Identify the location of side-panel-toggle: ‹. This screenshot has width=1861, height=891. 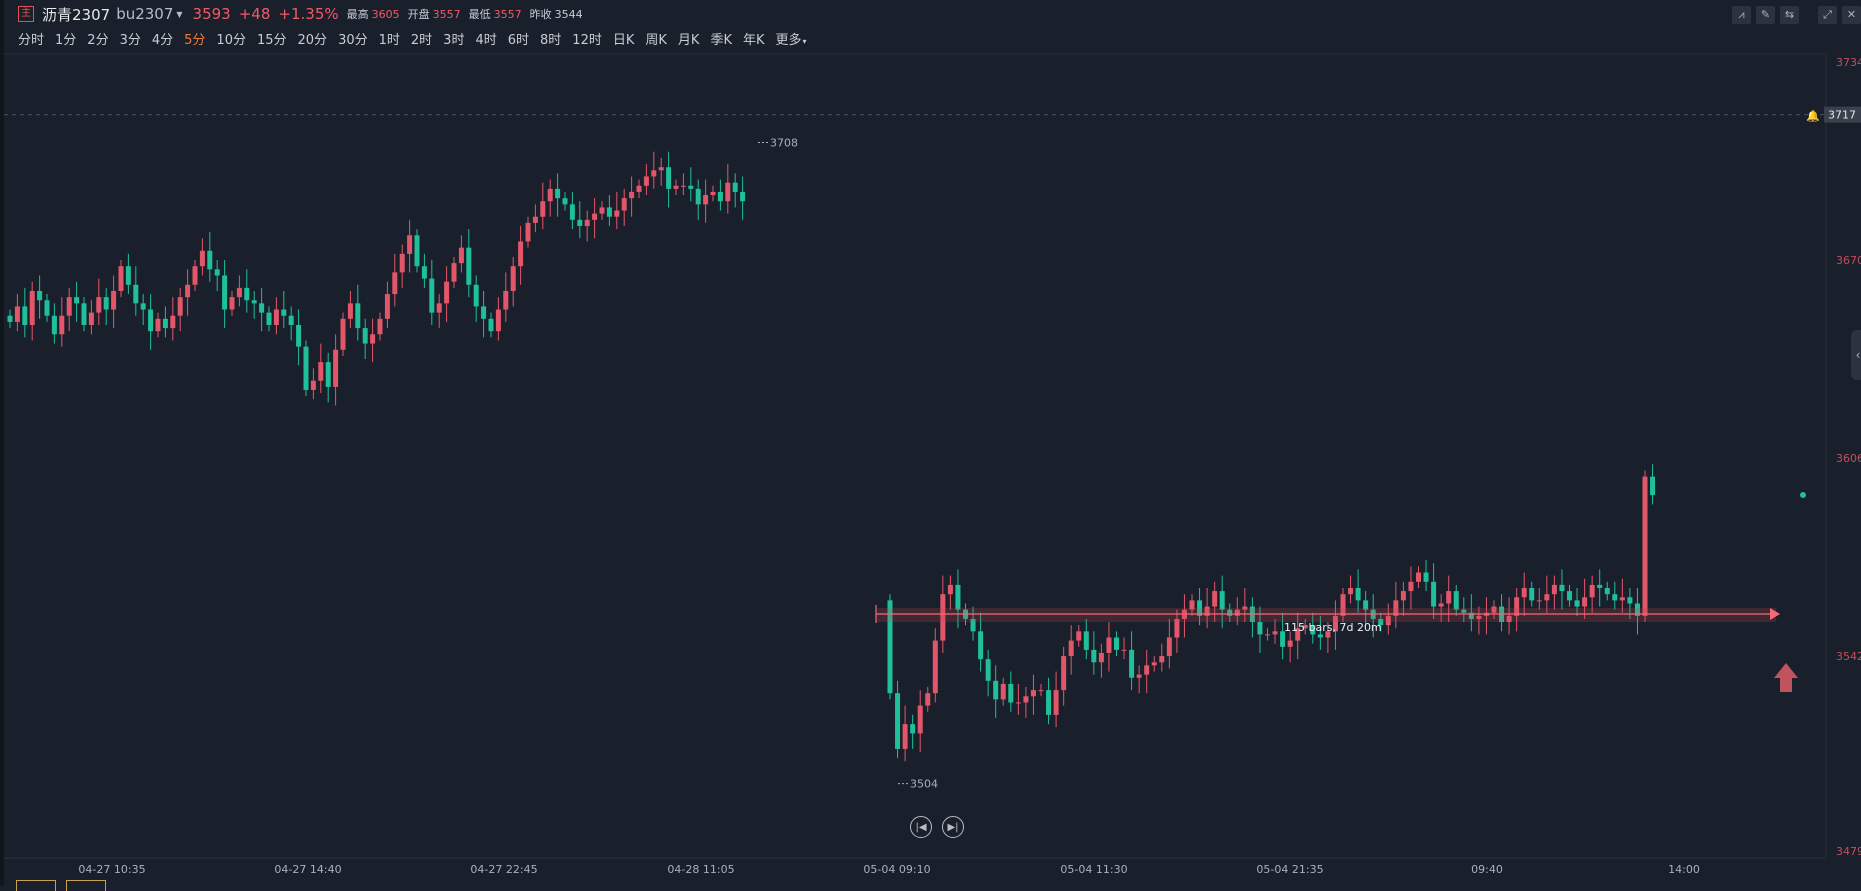
(1856, 355).